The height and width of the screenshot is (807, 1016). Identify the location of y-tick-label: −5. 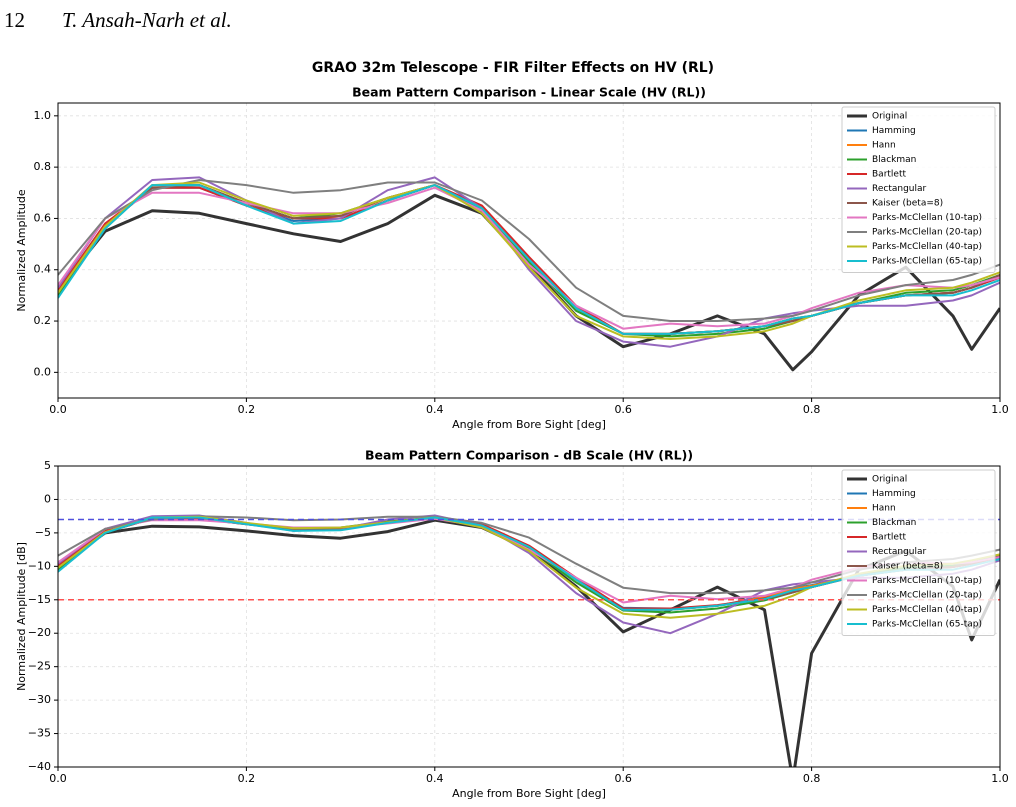
(43, 532).